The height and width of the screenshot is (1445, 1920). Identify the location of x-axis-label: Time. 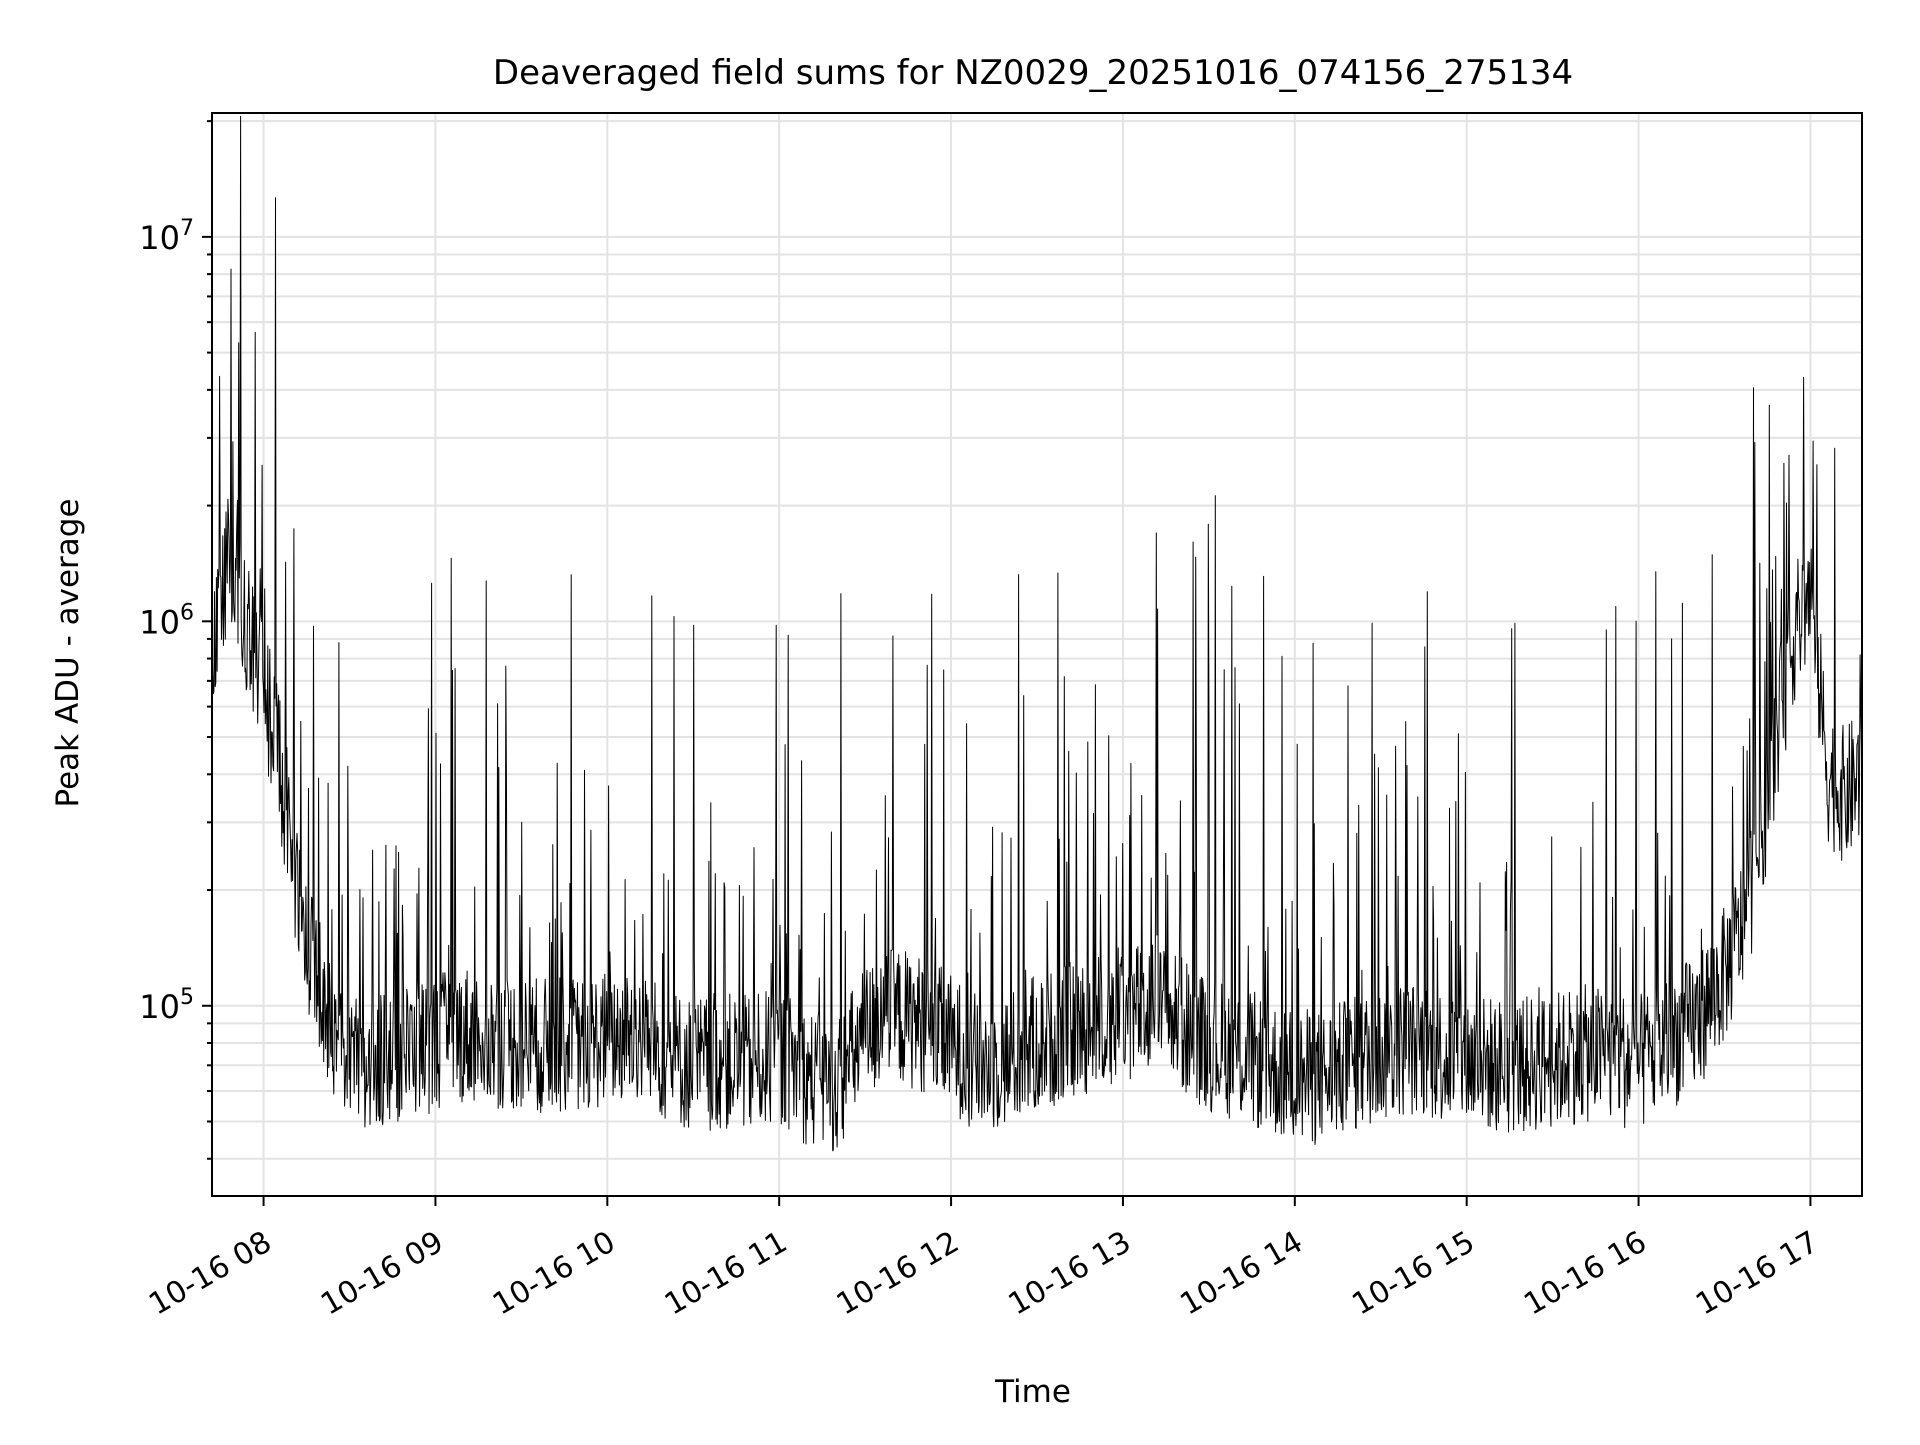
(1032, 1392).